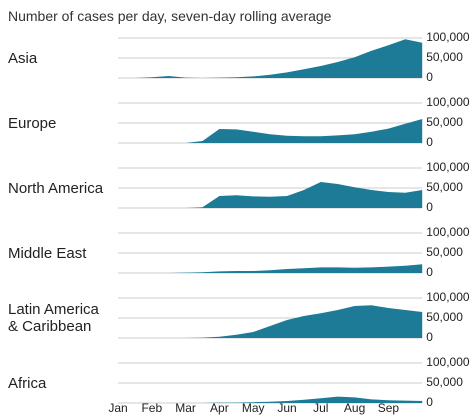 The width and height of the screenshot is (472, 418). Describe the element at coordinates (47, 253) in the screenshot. I see `panel-title: Middle East` at that location.